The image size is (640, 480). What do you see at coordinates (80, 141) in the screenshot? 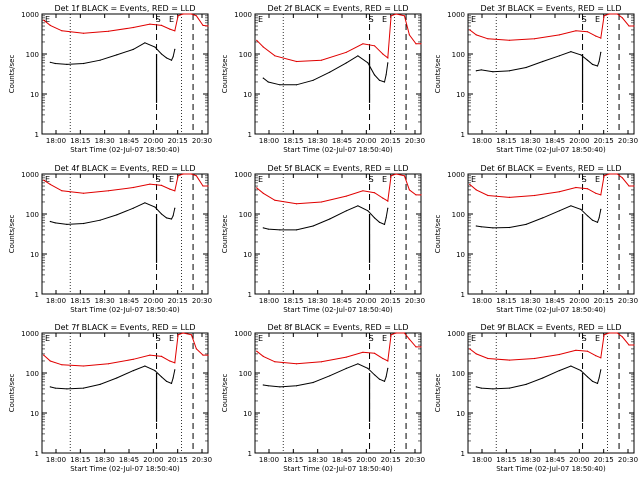
I see `x-tick-label: 18:15` at bounding box center [80, 141].